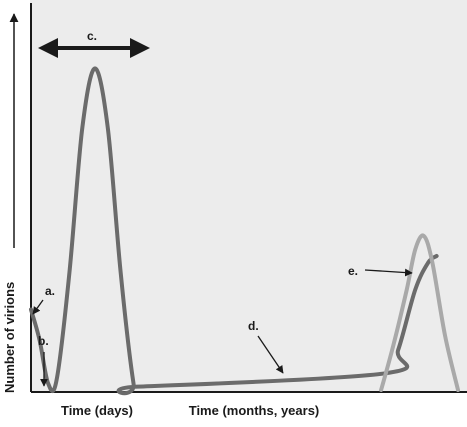  What do you see at coordinates (43, 360) in the screenshot?
I see `annotation-b: b.` at bounding box center [43, 360].